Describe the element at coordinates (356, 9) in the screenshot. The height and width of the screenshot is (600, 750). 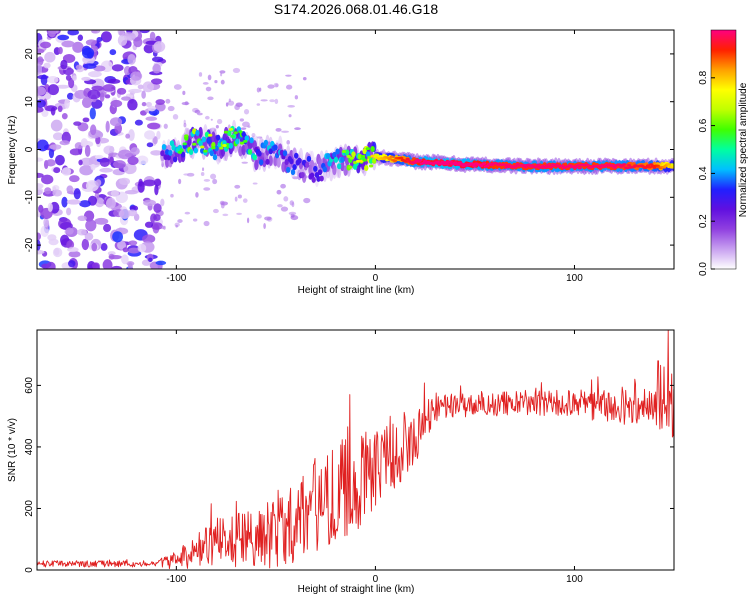
I see `figure-title: S174.2026.068.01.46.G18` at that location.